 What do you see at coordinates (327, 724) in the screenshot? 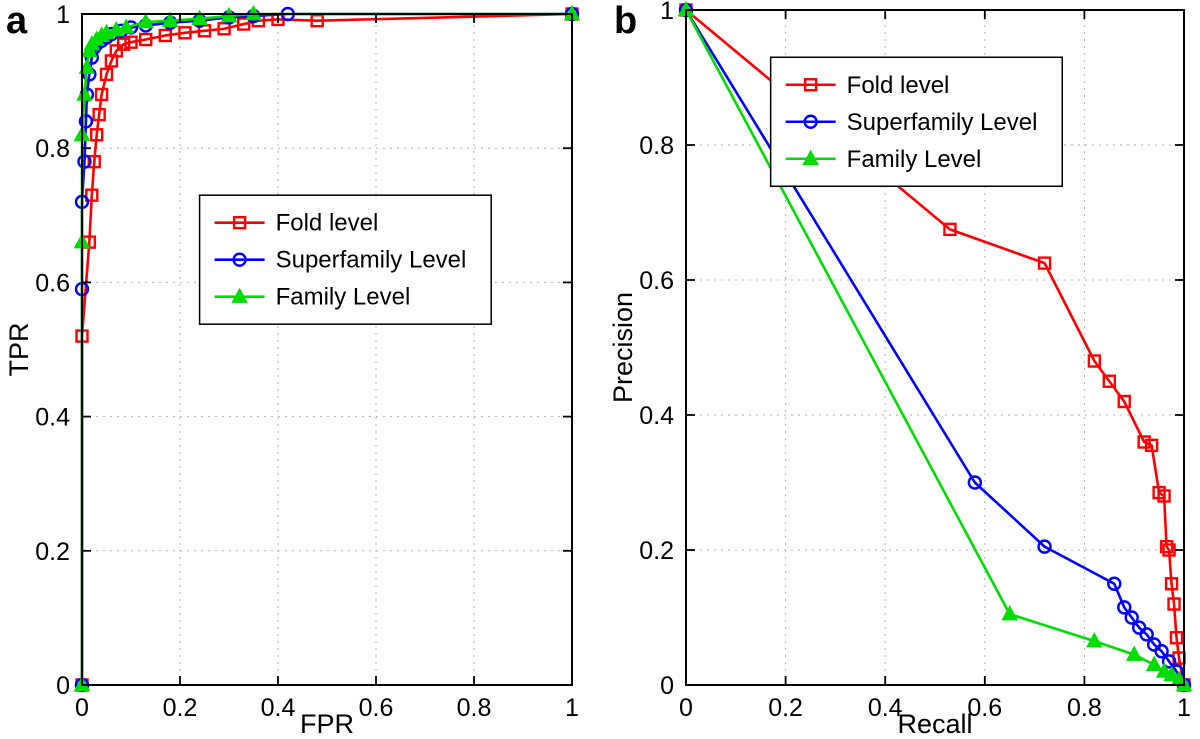
I see `x-axis-label: FPR` at bounding box center [327, 724].